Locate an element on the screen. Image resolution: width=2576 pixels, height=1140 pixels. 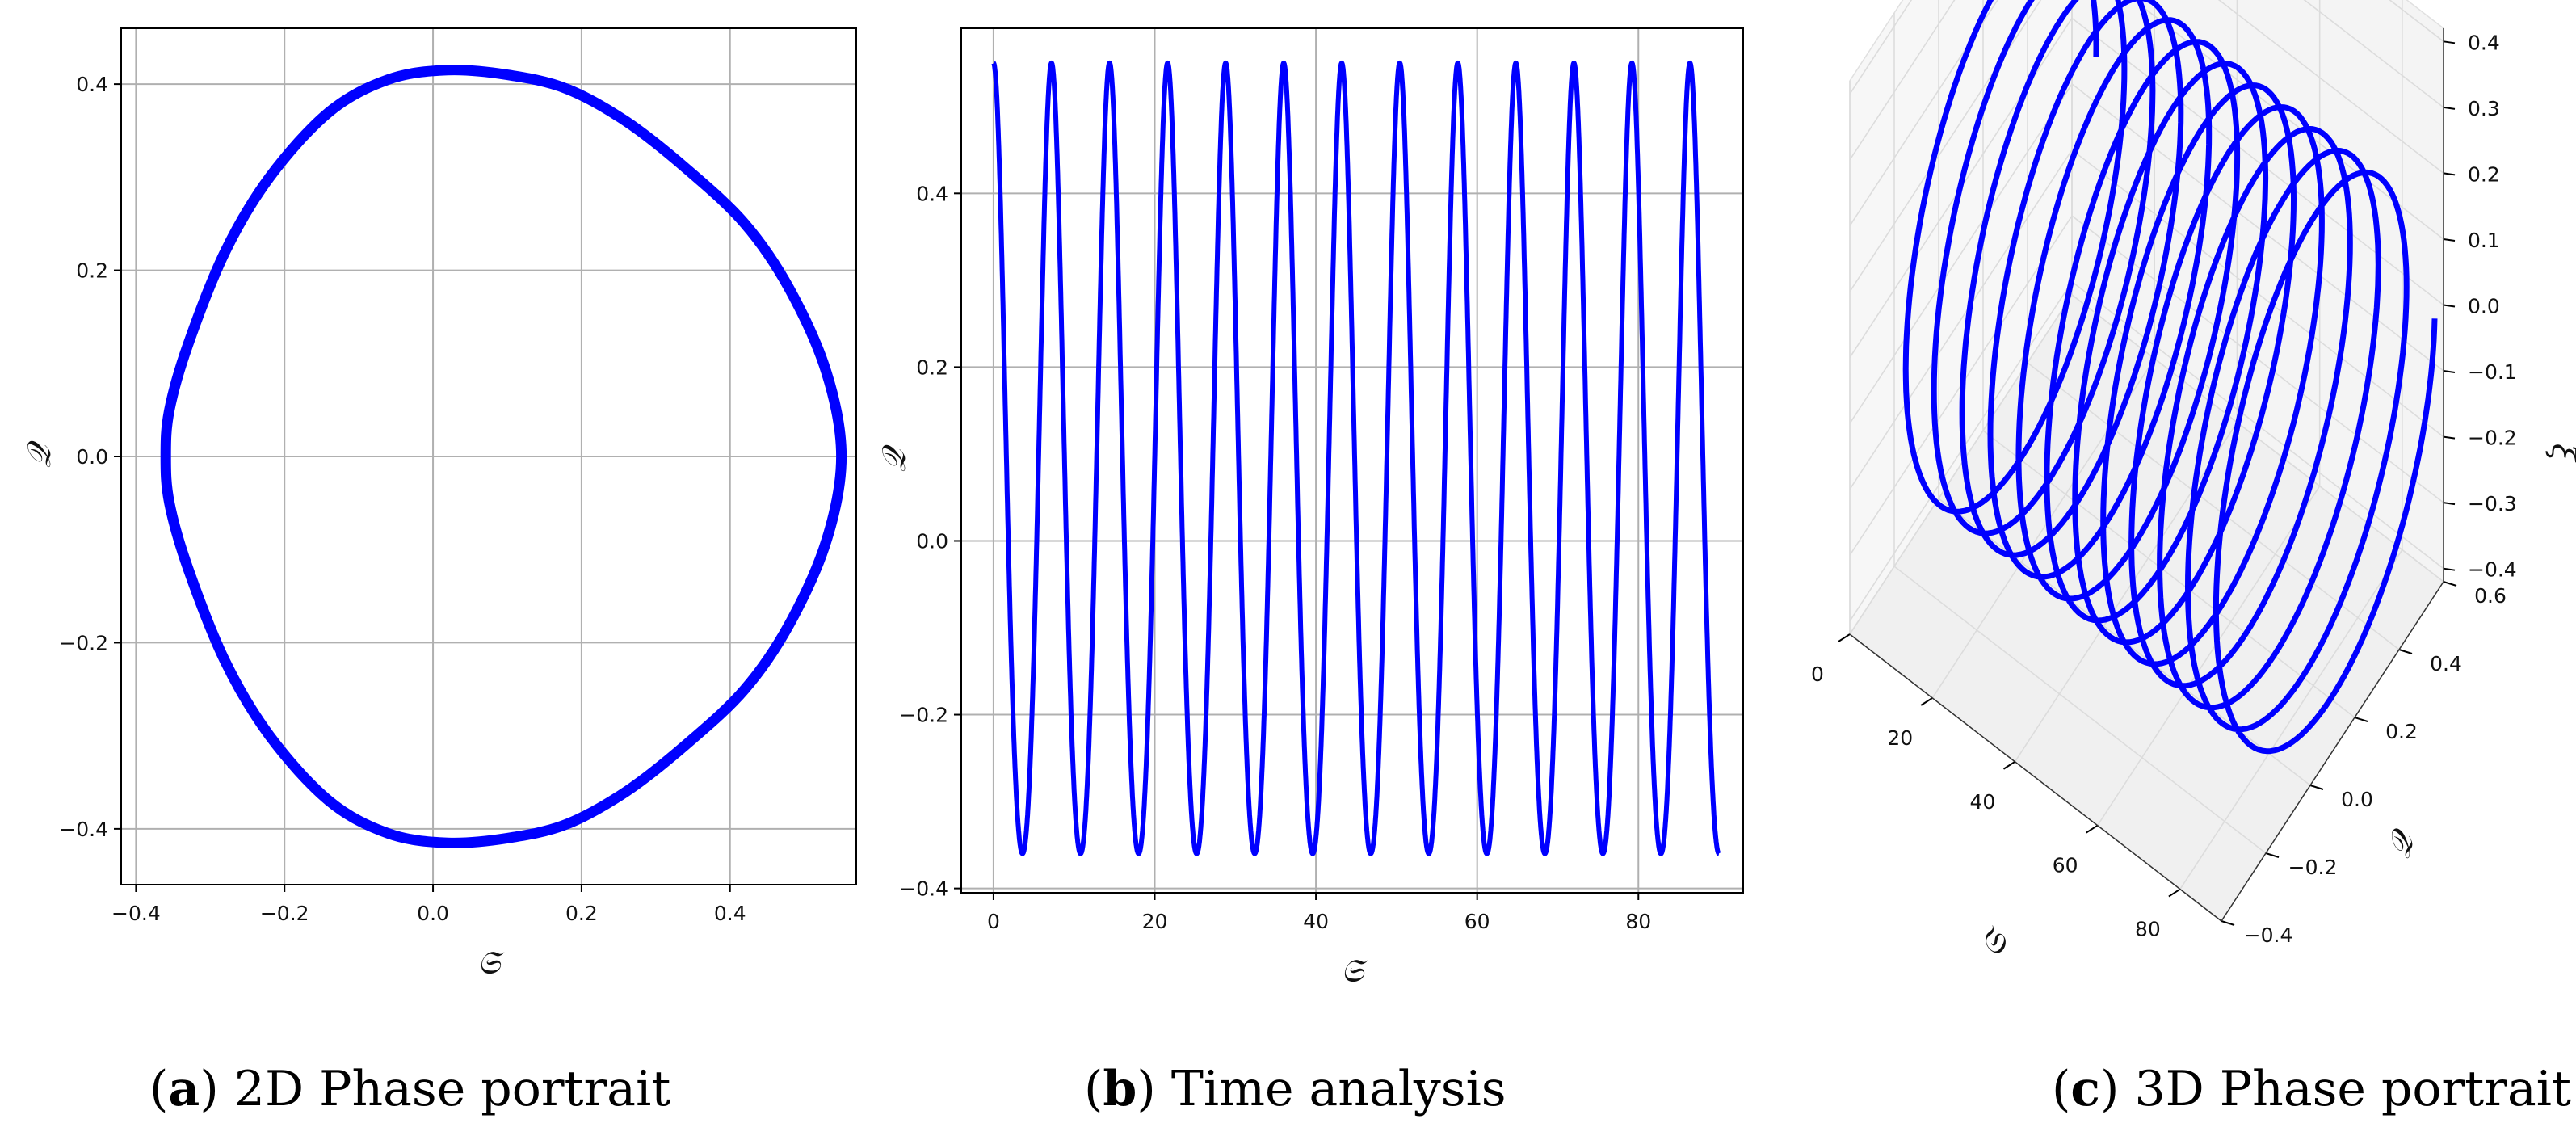
x-axis-line is located at coordinates (2036, 777).